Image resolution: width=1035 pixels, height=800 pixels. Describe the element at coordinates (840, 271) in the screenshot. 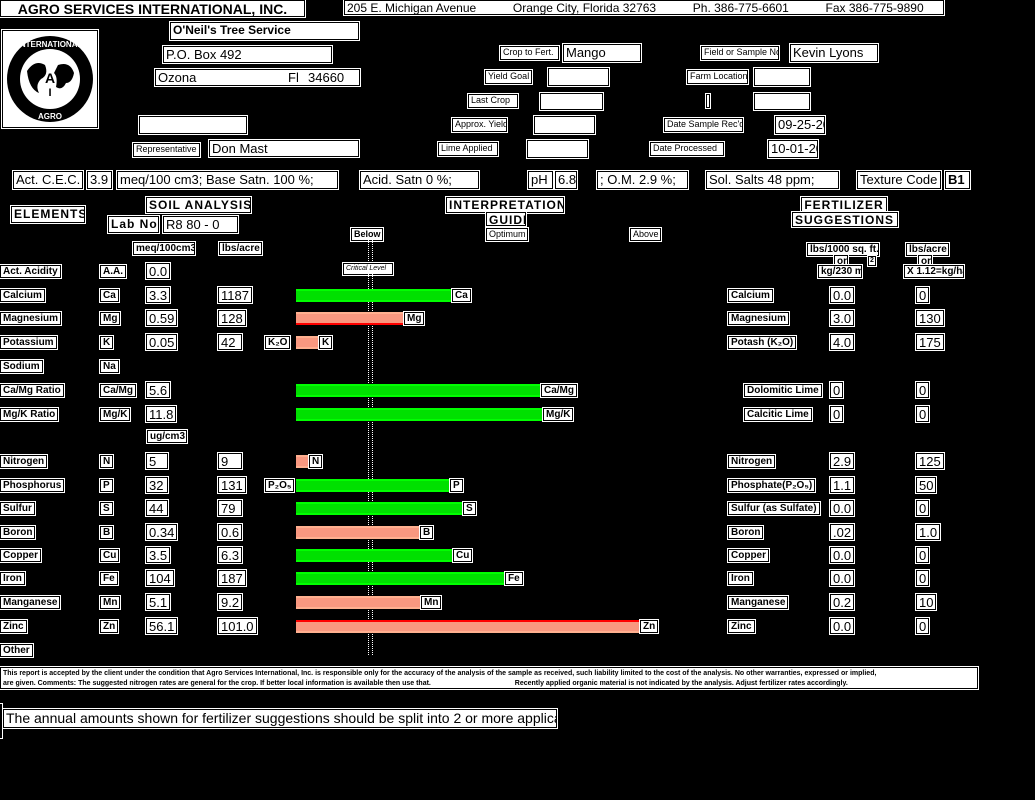

I see `fert-unit1-line3: kg/230 m` at that location.